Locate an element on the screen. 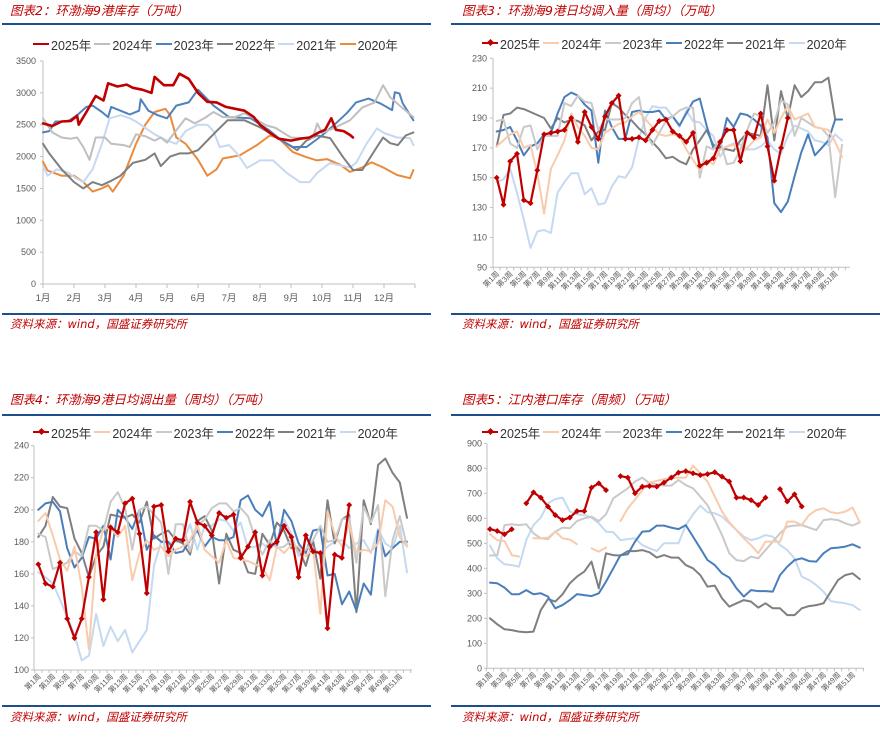  legend-item-2024: 2024年 is located at coordinates (572, 432).